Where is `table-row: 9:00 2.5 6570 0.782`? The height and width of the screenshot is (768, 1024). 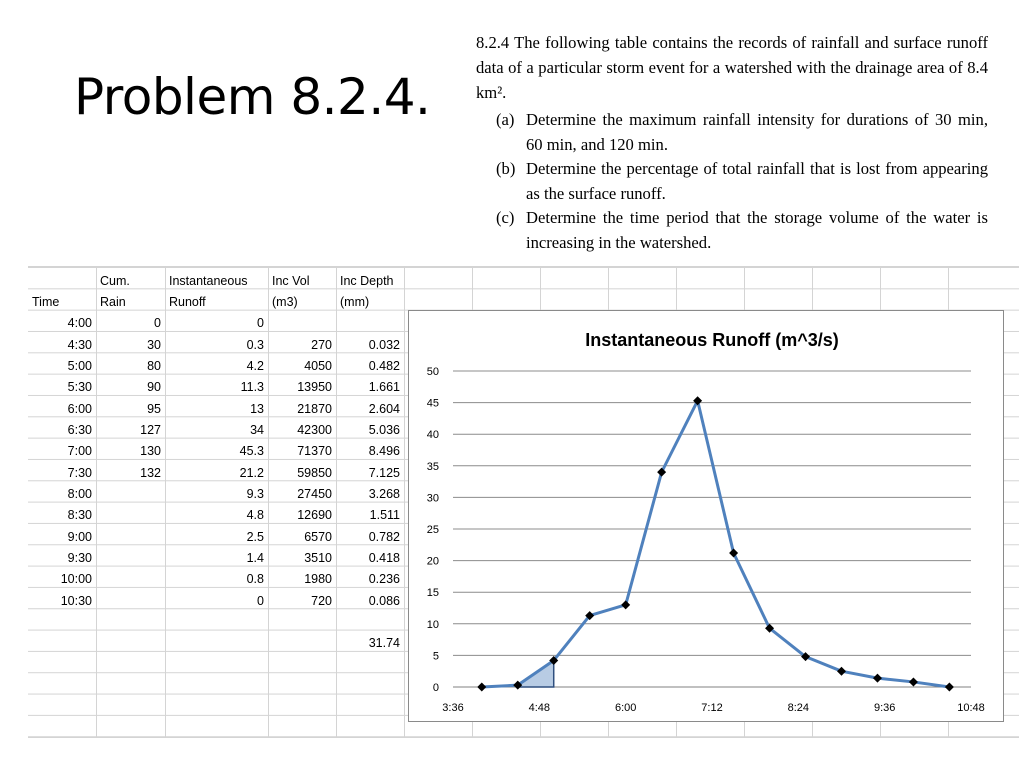
table-row: 9:00 2.5 6570 0.782 is located at coordinates (216, 533).